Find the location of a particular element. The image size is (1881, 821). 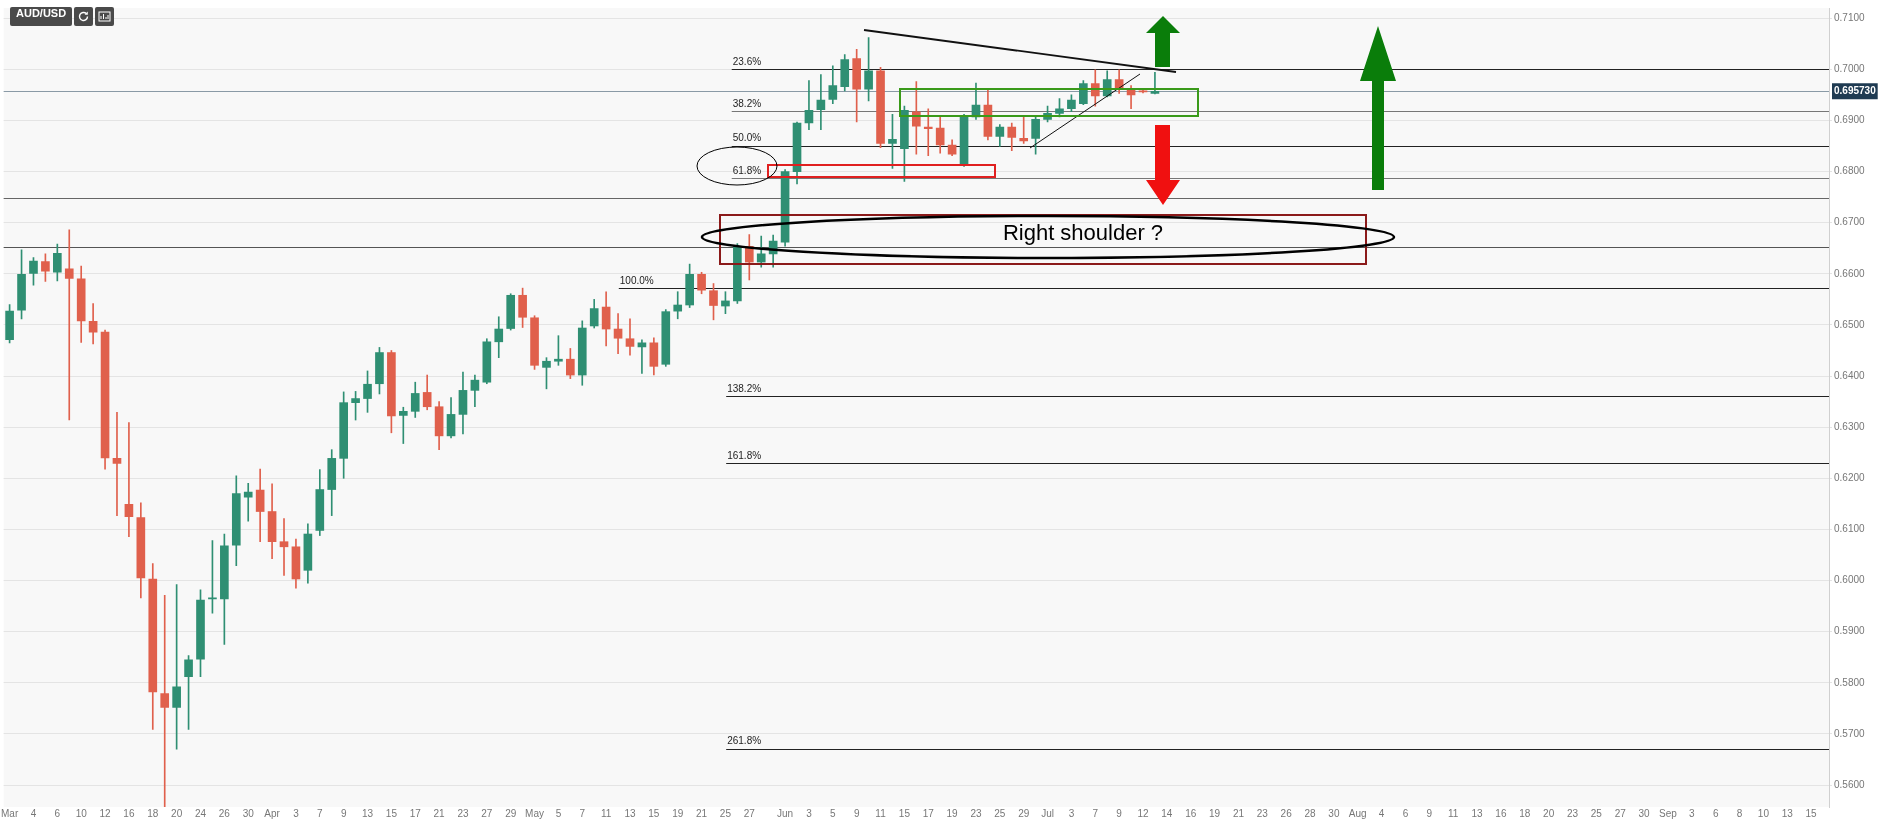

y-tick-label: 0.6600 is located at coordinates (1850, 273).